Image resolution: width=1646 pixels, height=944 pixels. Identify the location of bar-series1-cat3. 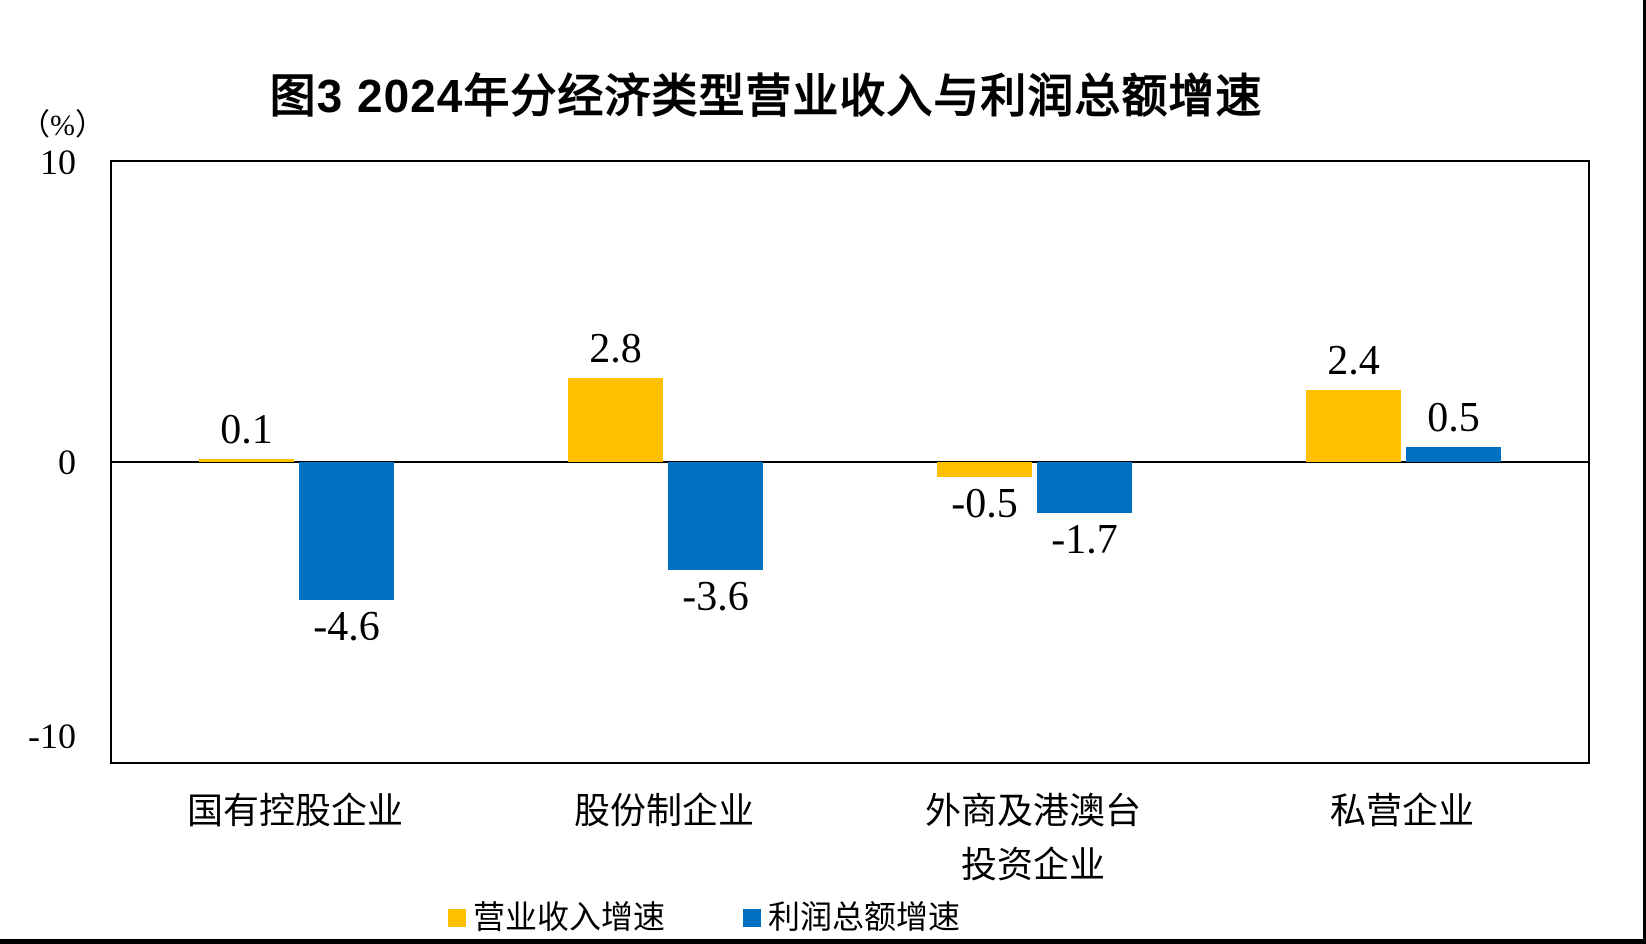
(1453, 454).